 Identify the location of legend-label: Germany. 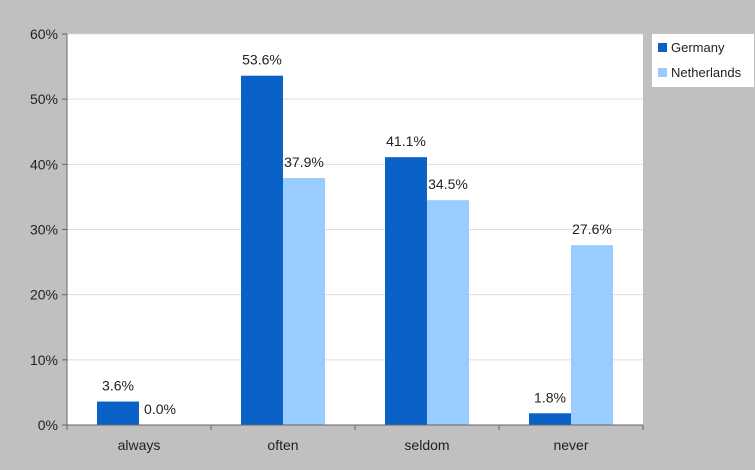
(698, 47).